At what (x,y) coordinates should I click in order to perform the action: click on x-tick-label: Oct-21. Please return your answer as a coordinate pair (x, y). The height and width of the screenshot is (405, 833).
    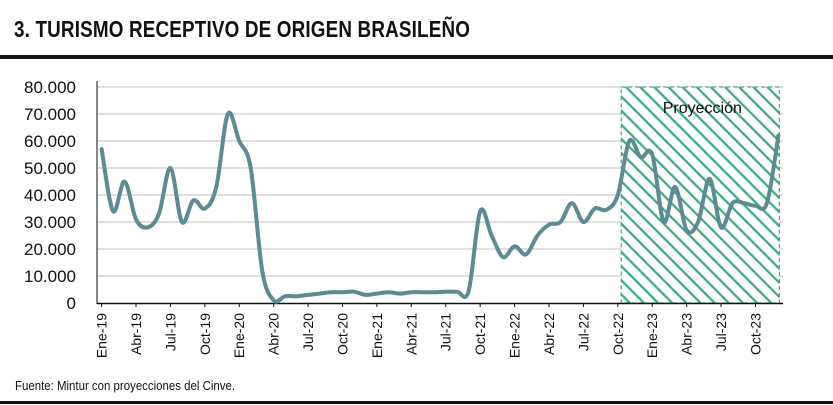
    Looking at the image, I should click on (480, 334).